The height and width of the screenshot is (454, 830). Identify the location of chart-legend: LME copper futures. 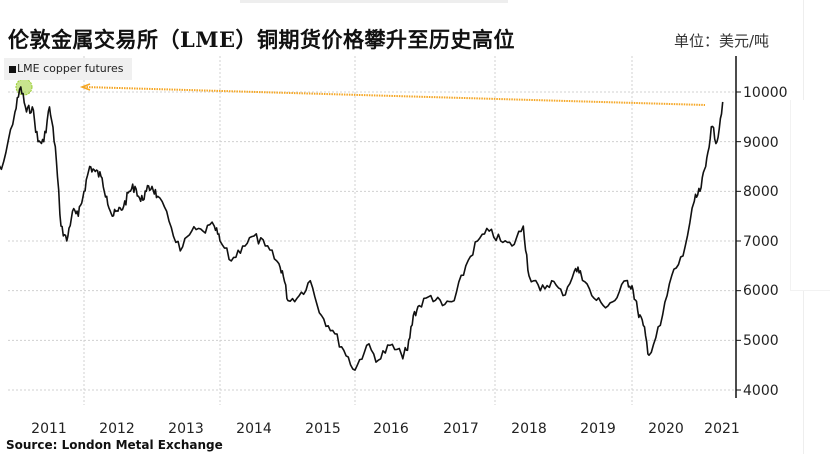
(68, 69).